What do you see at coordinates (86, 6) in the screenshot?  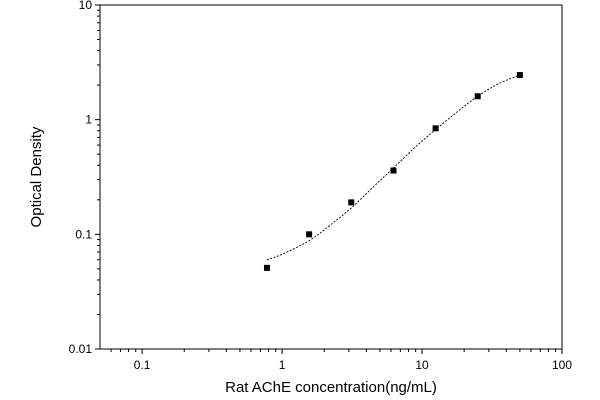 I see `y-tick-label: 10` at bounding box center [86, 6].